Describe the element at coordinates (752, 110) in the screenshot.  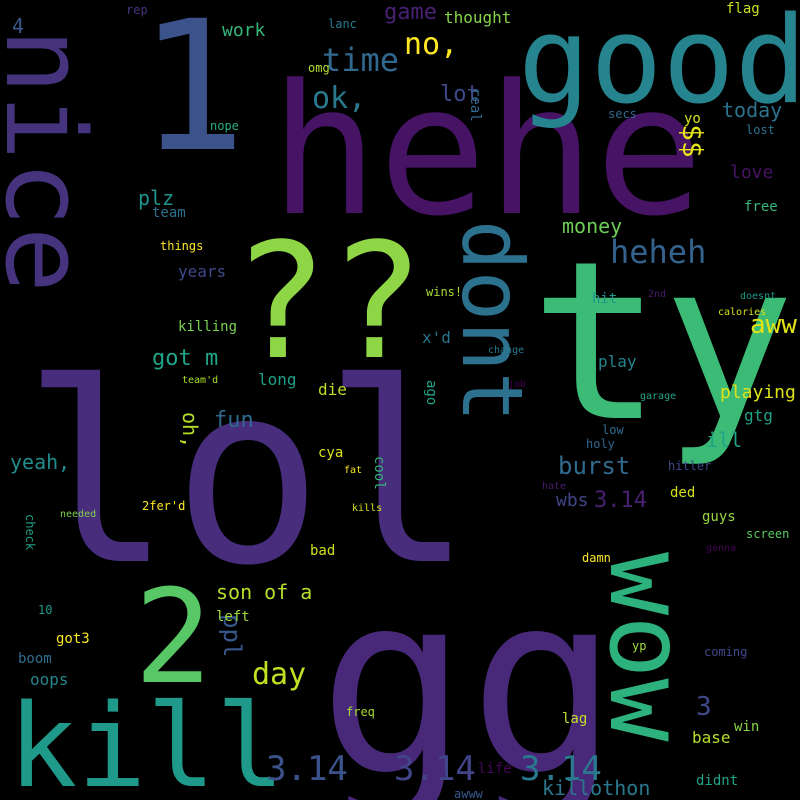
I see `word: today` at that location.